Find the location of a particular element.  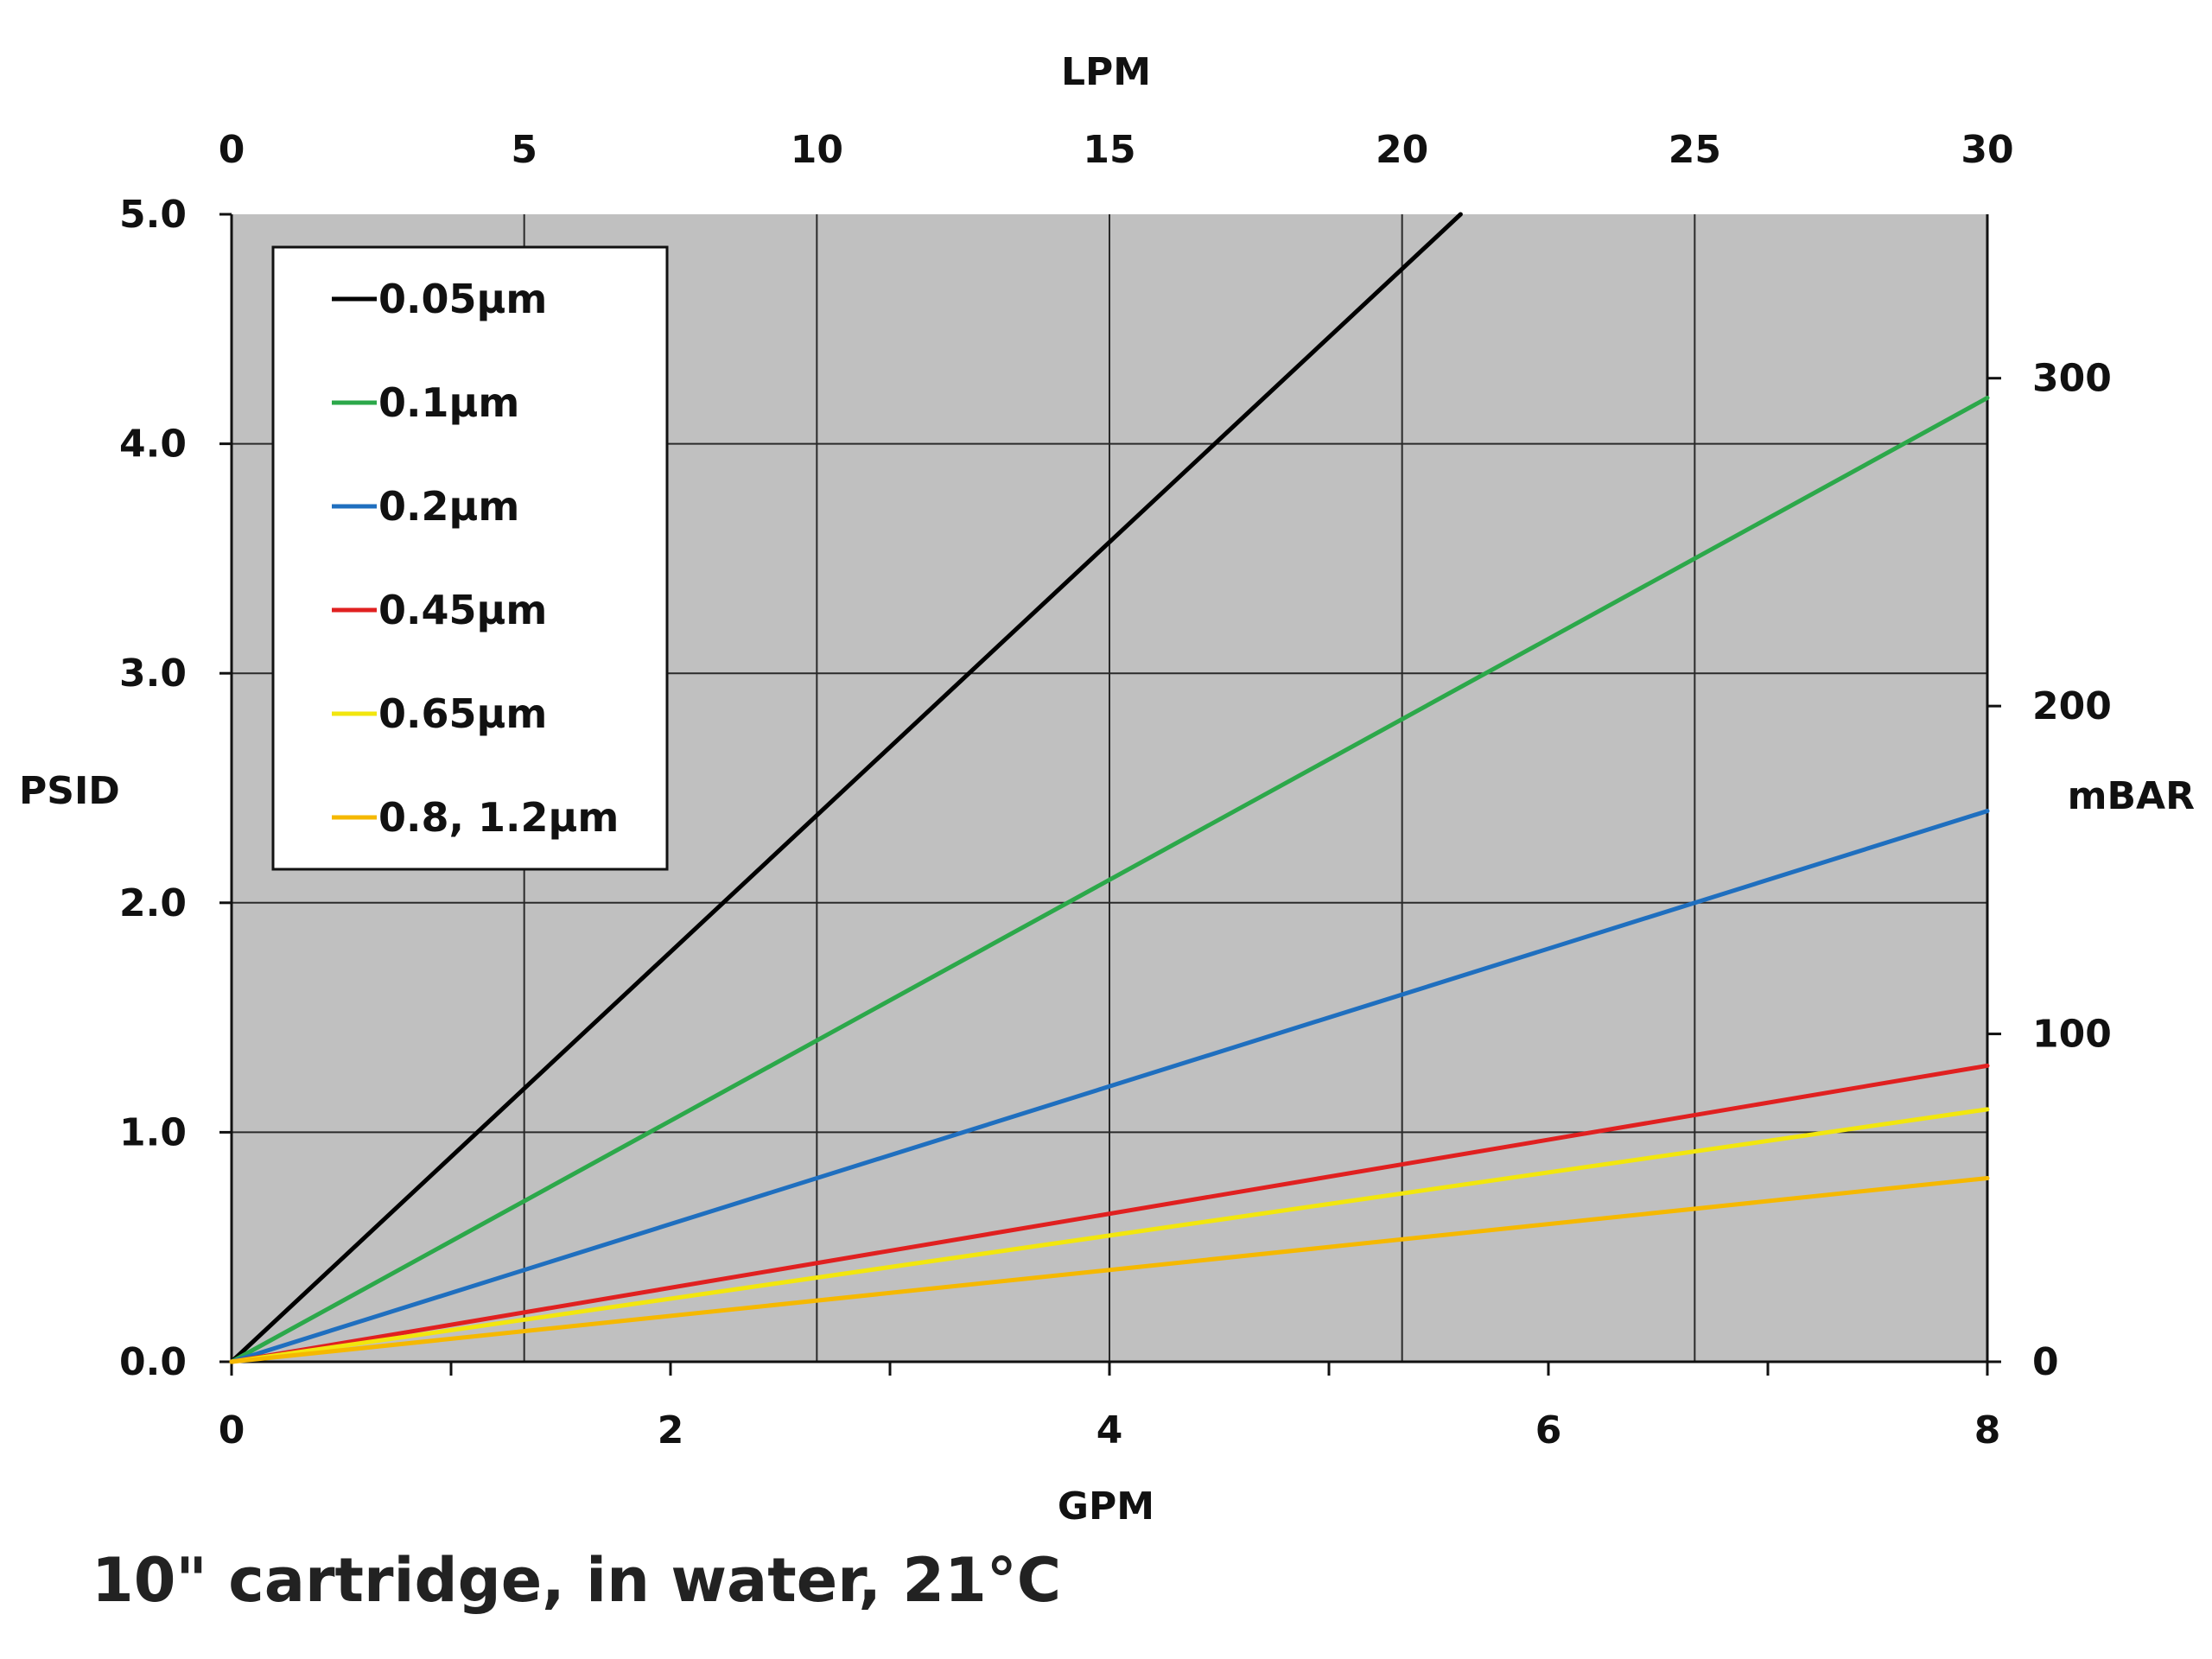

legend-label: 0.45µm is located at coordinates (462, 610).